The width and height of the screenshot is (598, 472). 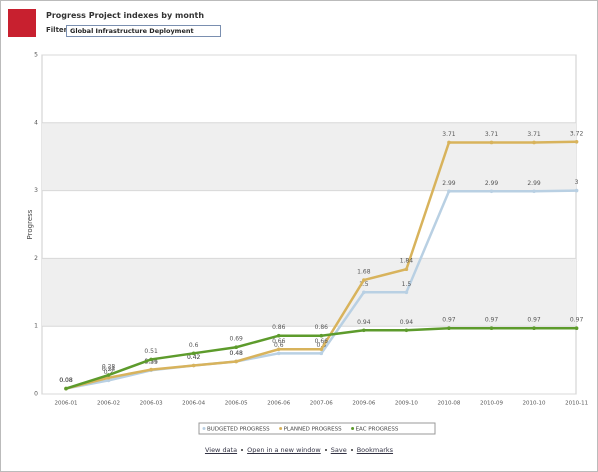 I want to click on data-label: 0.42, so click(x=194, y=357).